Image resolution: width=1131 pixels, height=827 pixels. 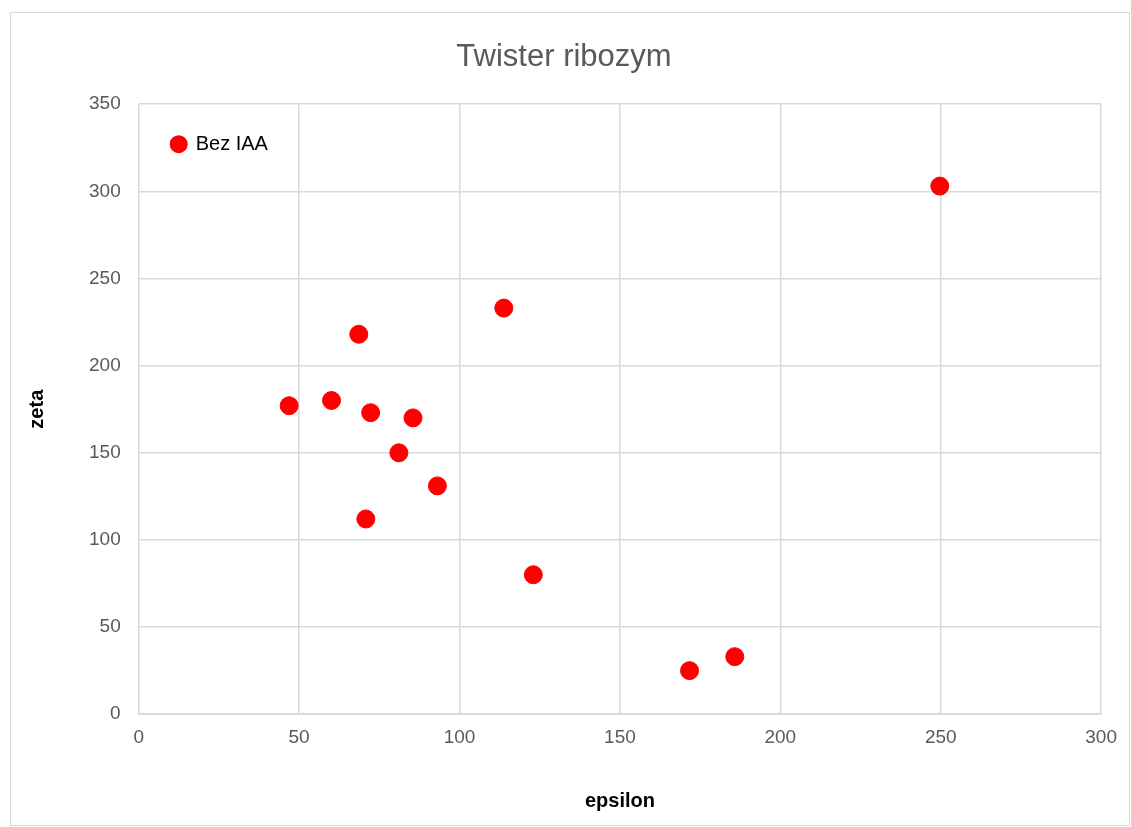 I want to click on y-tick-label: 300, so click(x=105, y=190).